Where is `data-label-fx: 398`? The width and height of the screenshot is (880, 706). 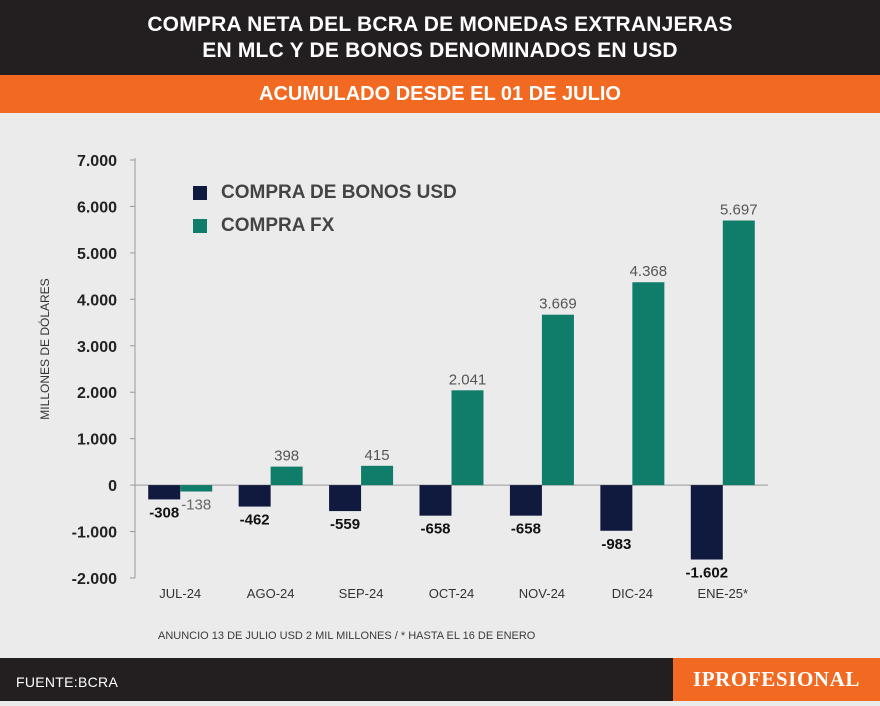
data-label-fx: 398 is located at coordinates (286, 456).